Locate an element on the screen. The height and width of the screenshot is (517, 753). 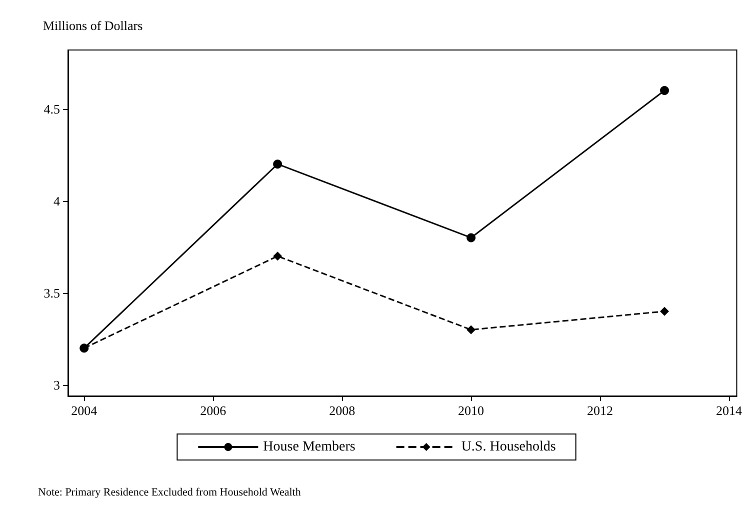
text: Note: Primary Residence Excluded from Household Wealth is located at coordinates (170, 492).